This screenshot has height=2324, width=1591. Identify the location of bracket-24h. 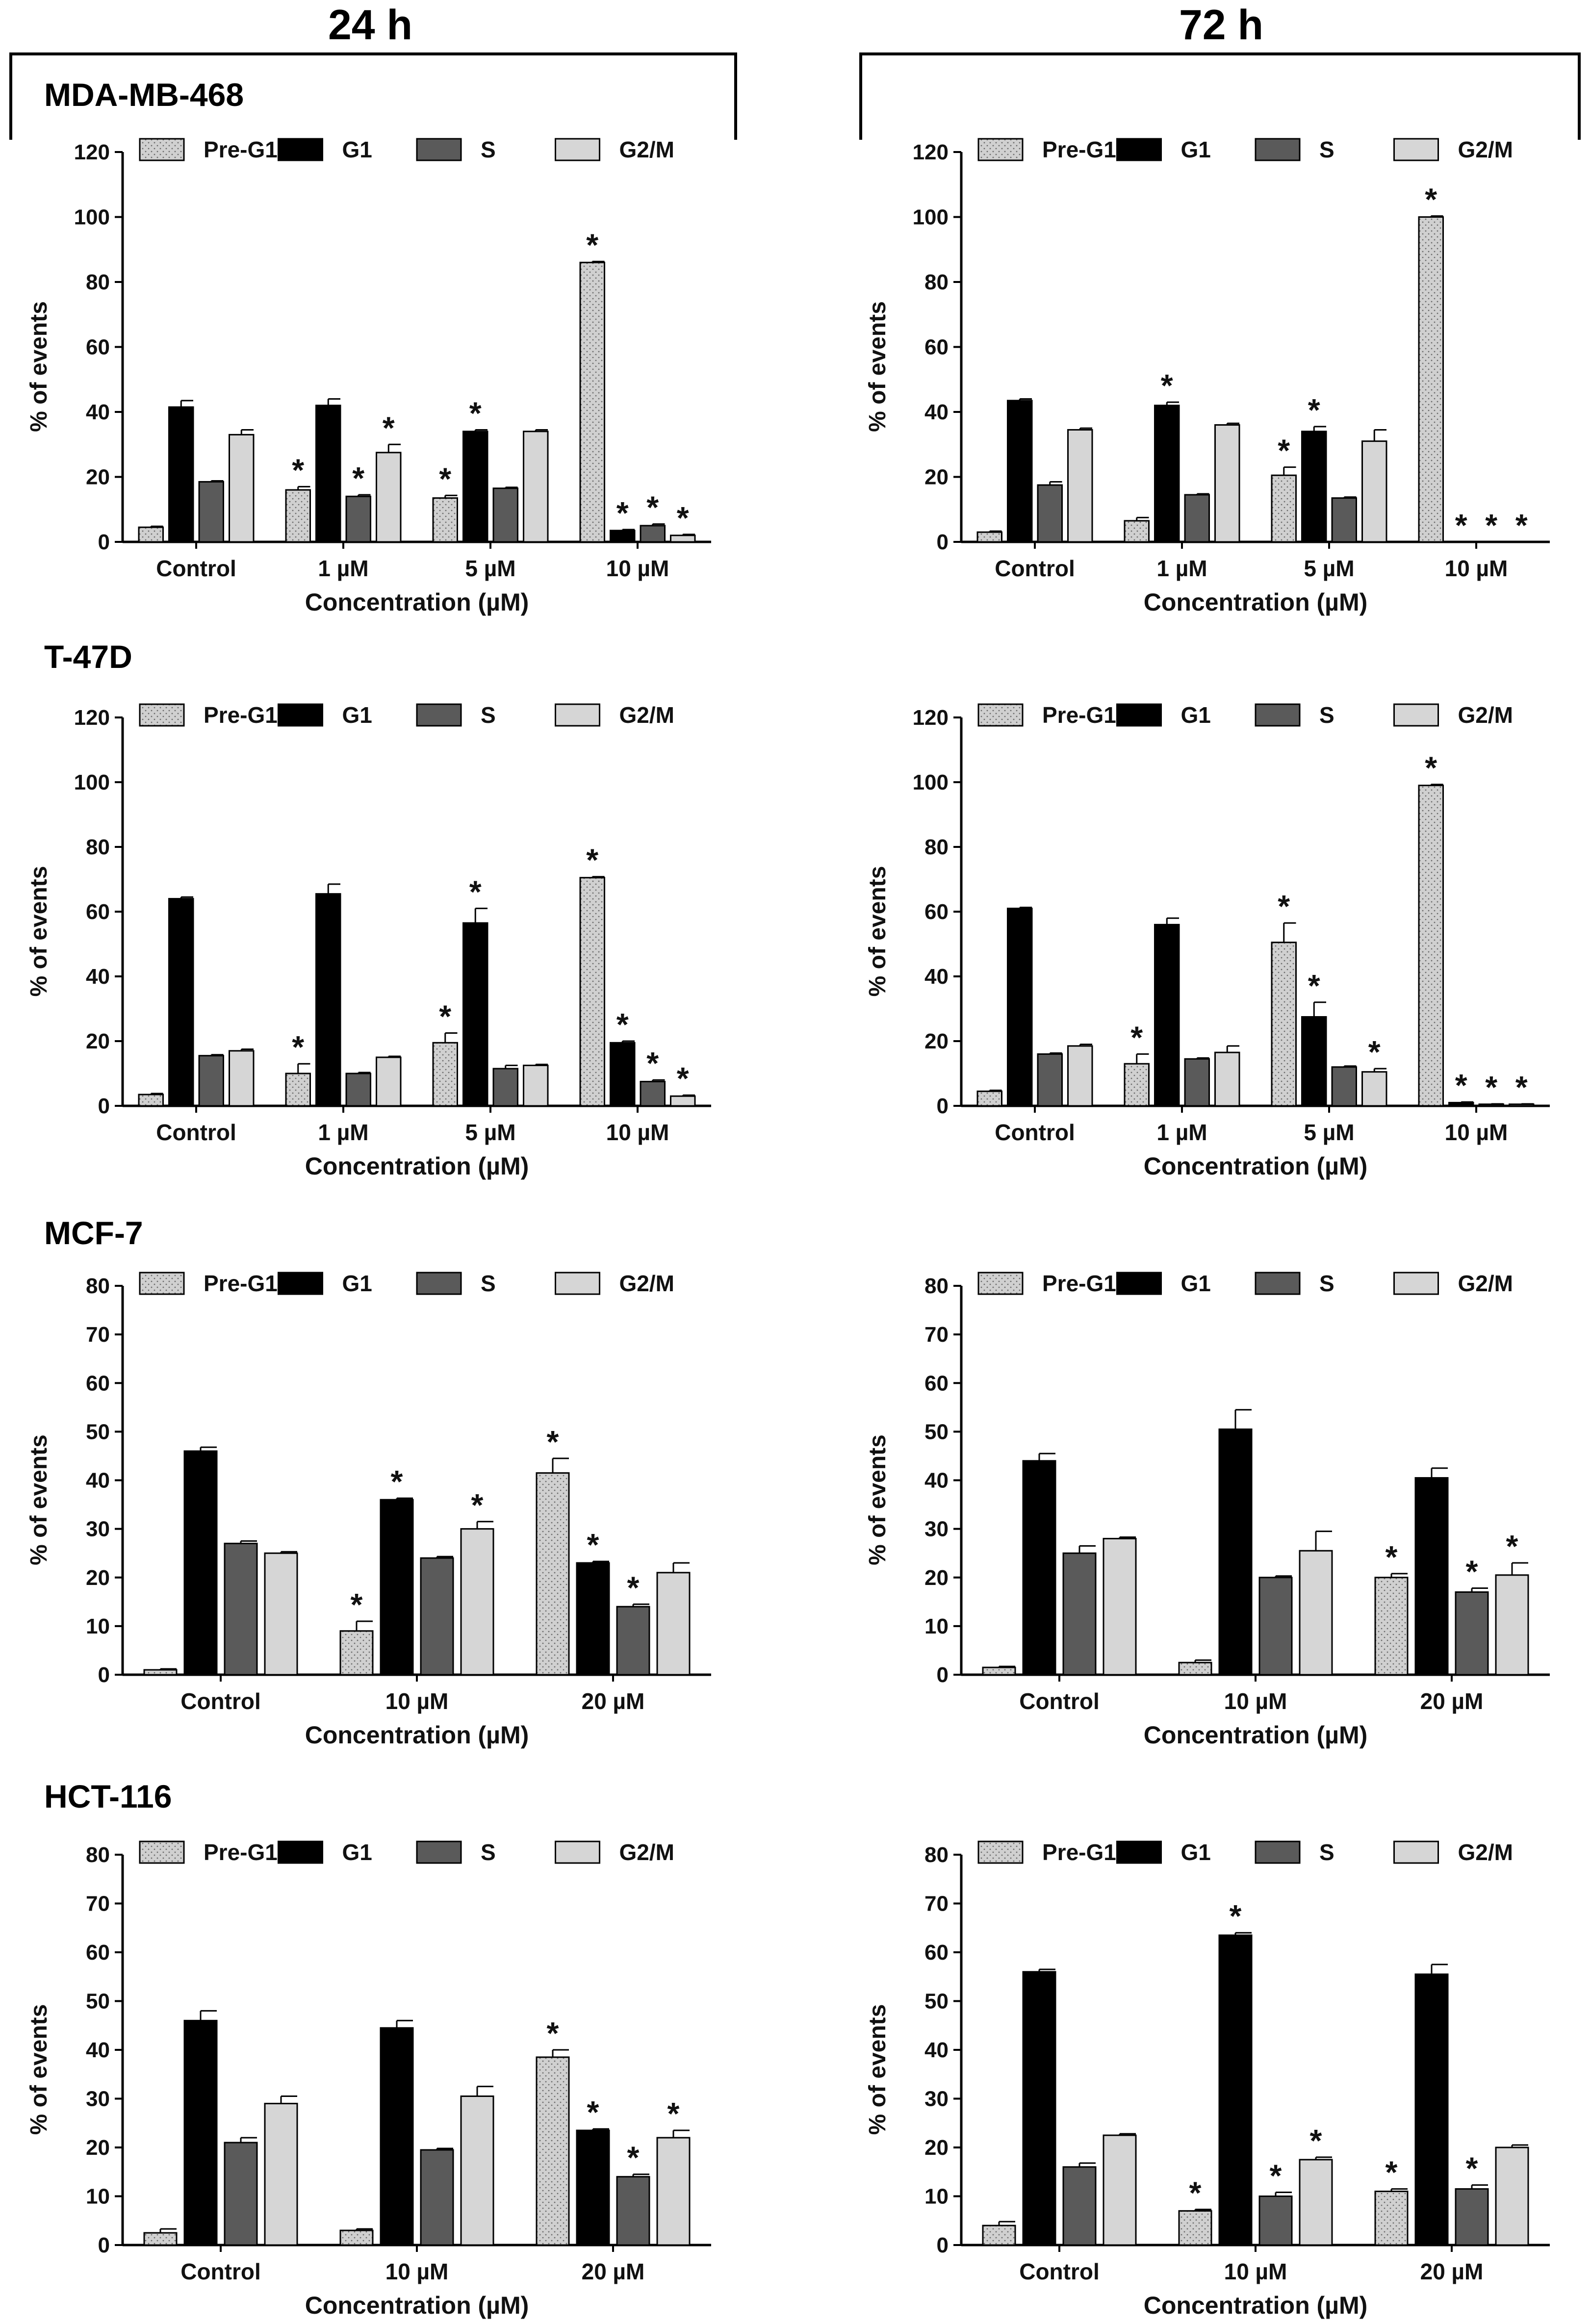
(373, 96).